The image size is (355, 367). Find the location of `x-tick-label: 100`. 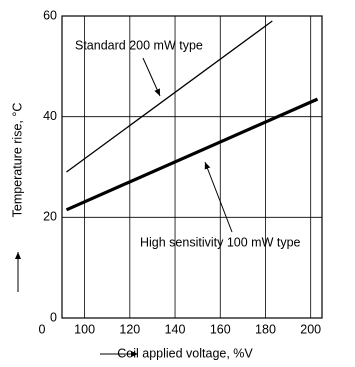

x-tick-label: 100 is located at coordinates (84, 329).